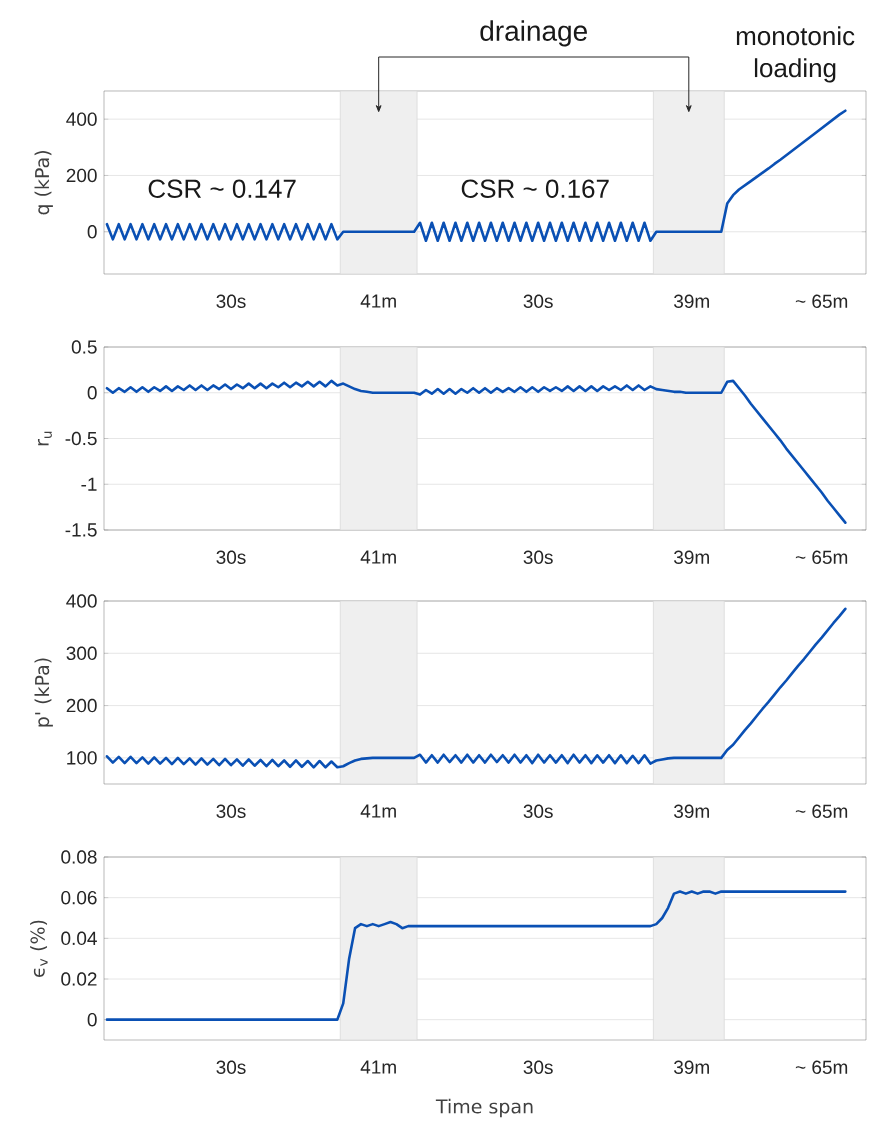  What do you see at coordinates (795, 54) in the screenshot?
I see `text: monotonic loading` at bounding box center [795, 54].